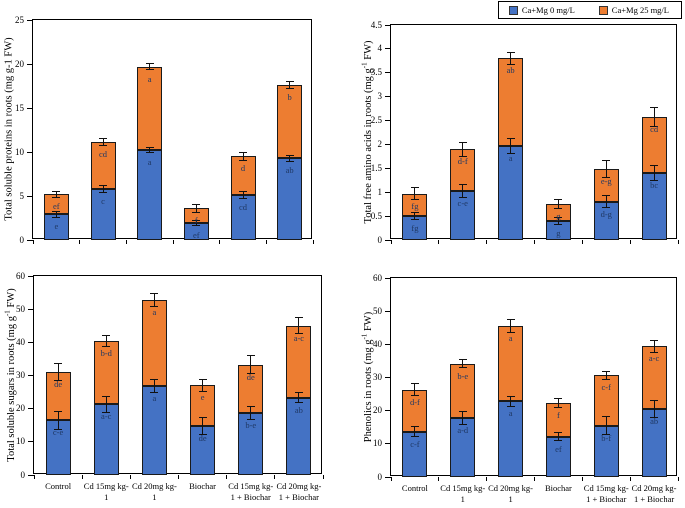 This screenshot has width=685, height=508. I want to click on legend-label-camg-25: Ca+Mg 25 mg/L, so click(640, 10).